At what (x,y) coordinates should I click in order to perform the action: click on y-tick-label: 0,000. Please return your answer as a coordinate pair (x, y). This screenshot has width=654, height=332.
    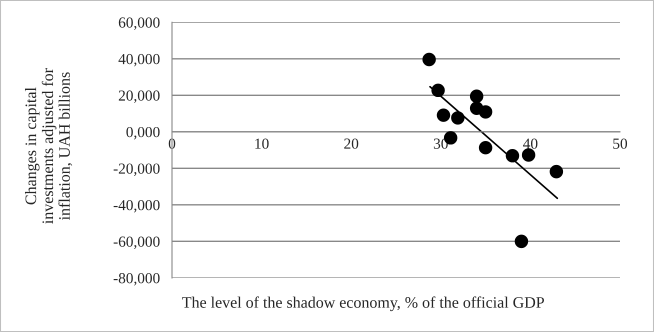
    Looking at the image, I should click on (143, 133).